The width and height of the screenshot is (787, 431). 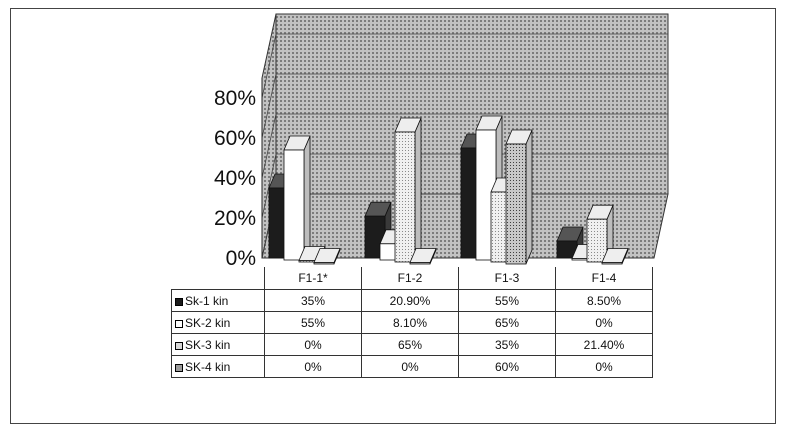 I want to click on data-label: 20.90%, so click(x=410, y=300).